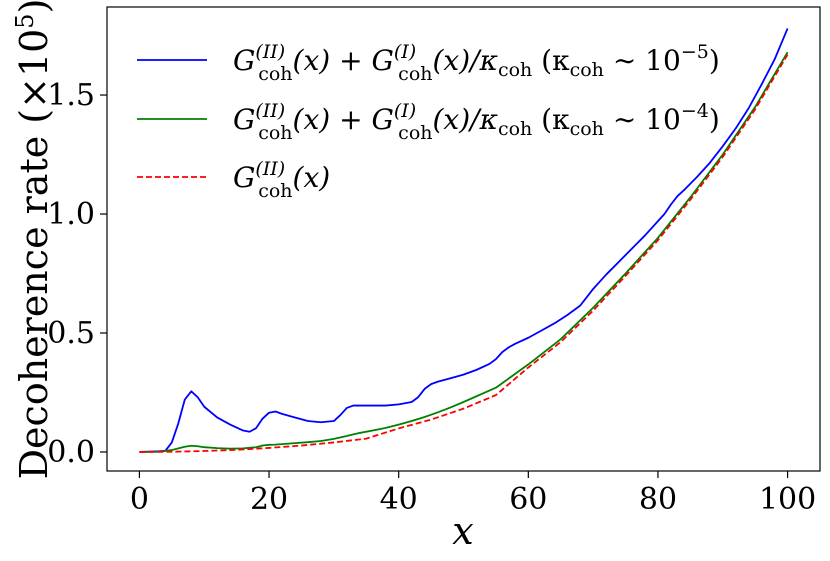 The width and height of the screenshot is (830, 561). Describe the element at coordinates (281, 180) in the screenshot. I see `legend-entry-3: G(II) coh(x)` at that location.